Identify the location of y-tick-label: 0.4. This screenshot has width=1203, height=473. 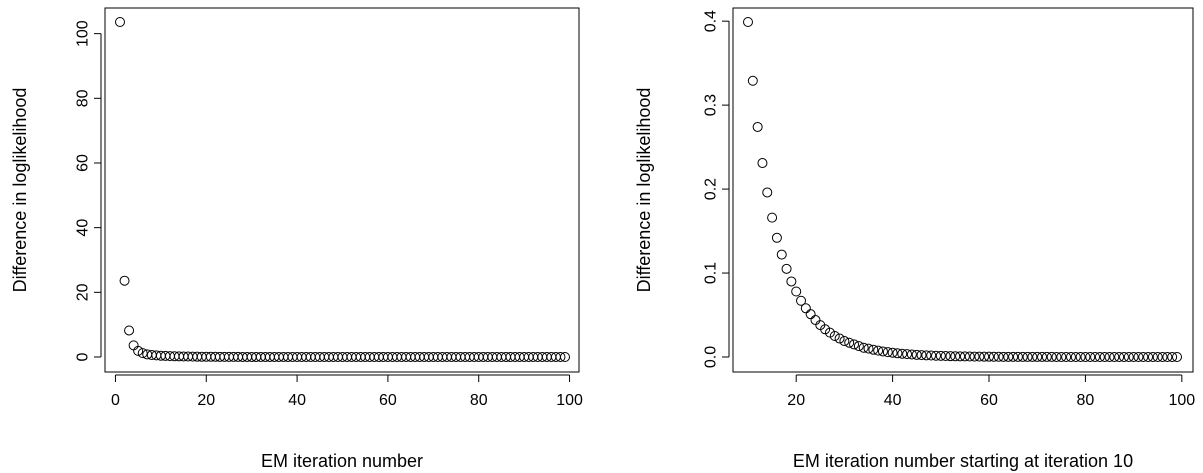
(711, 21).